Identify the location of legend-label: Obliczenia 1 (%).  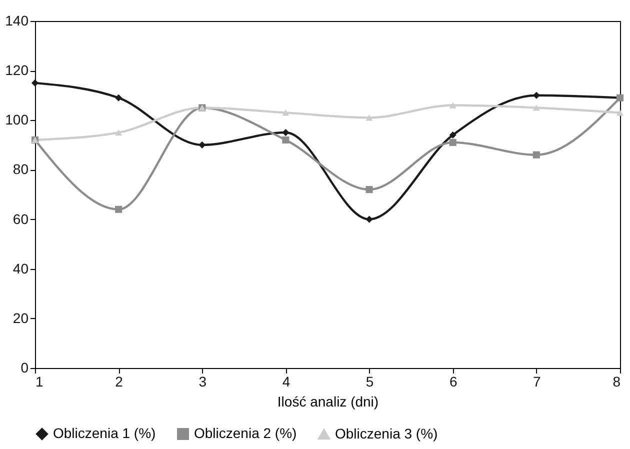
(104, 433).